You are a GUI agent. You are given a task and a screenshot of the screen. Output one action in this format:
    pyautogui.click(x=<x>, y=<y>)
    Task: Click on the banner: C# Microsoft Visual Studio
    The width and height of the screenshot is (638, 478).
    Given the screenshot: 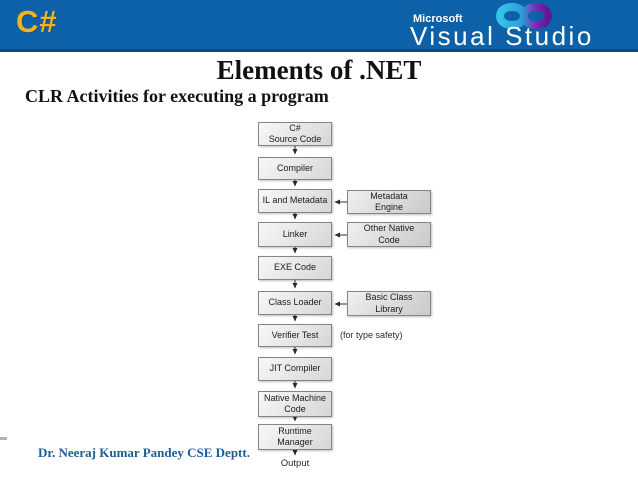 What is the action you would take?
    pyautogui.click(x=319, y=26)
    